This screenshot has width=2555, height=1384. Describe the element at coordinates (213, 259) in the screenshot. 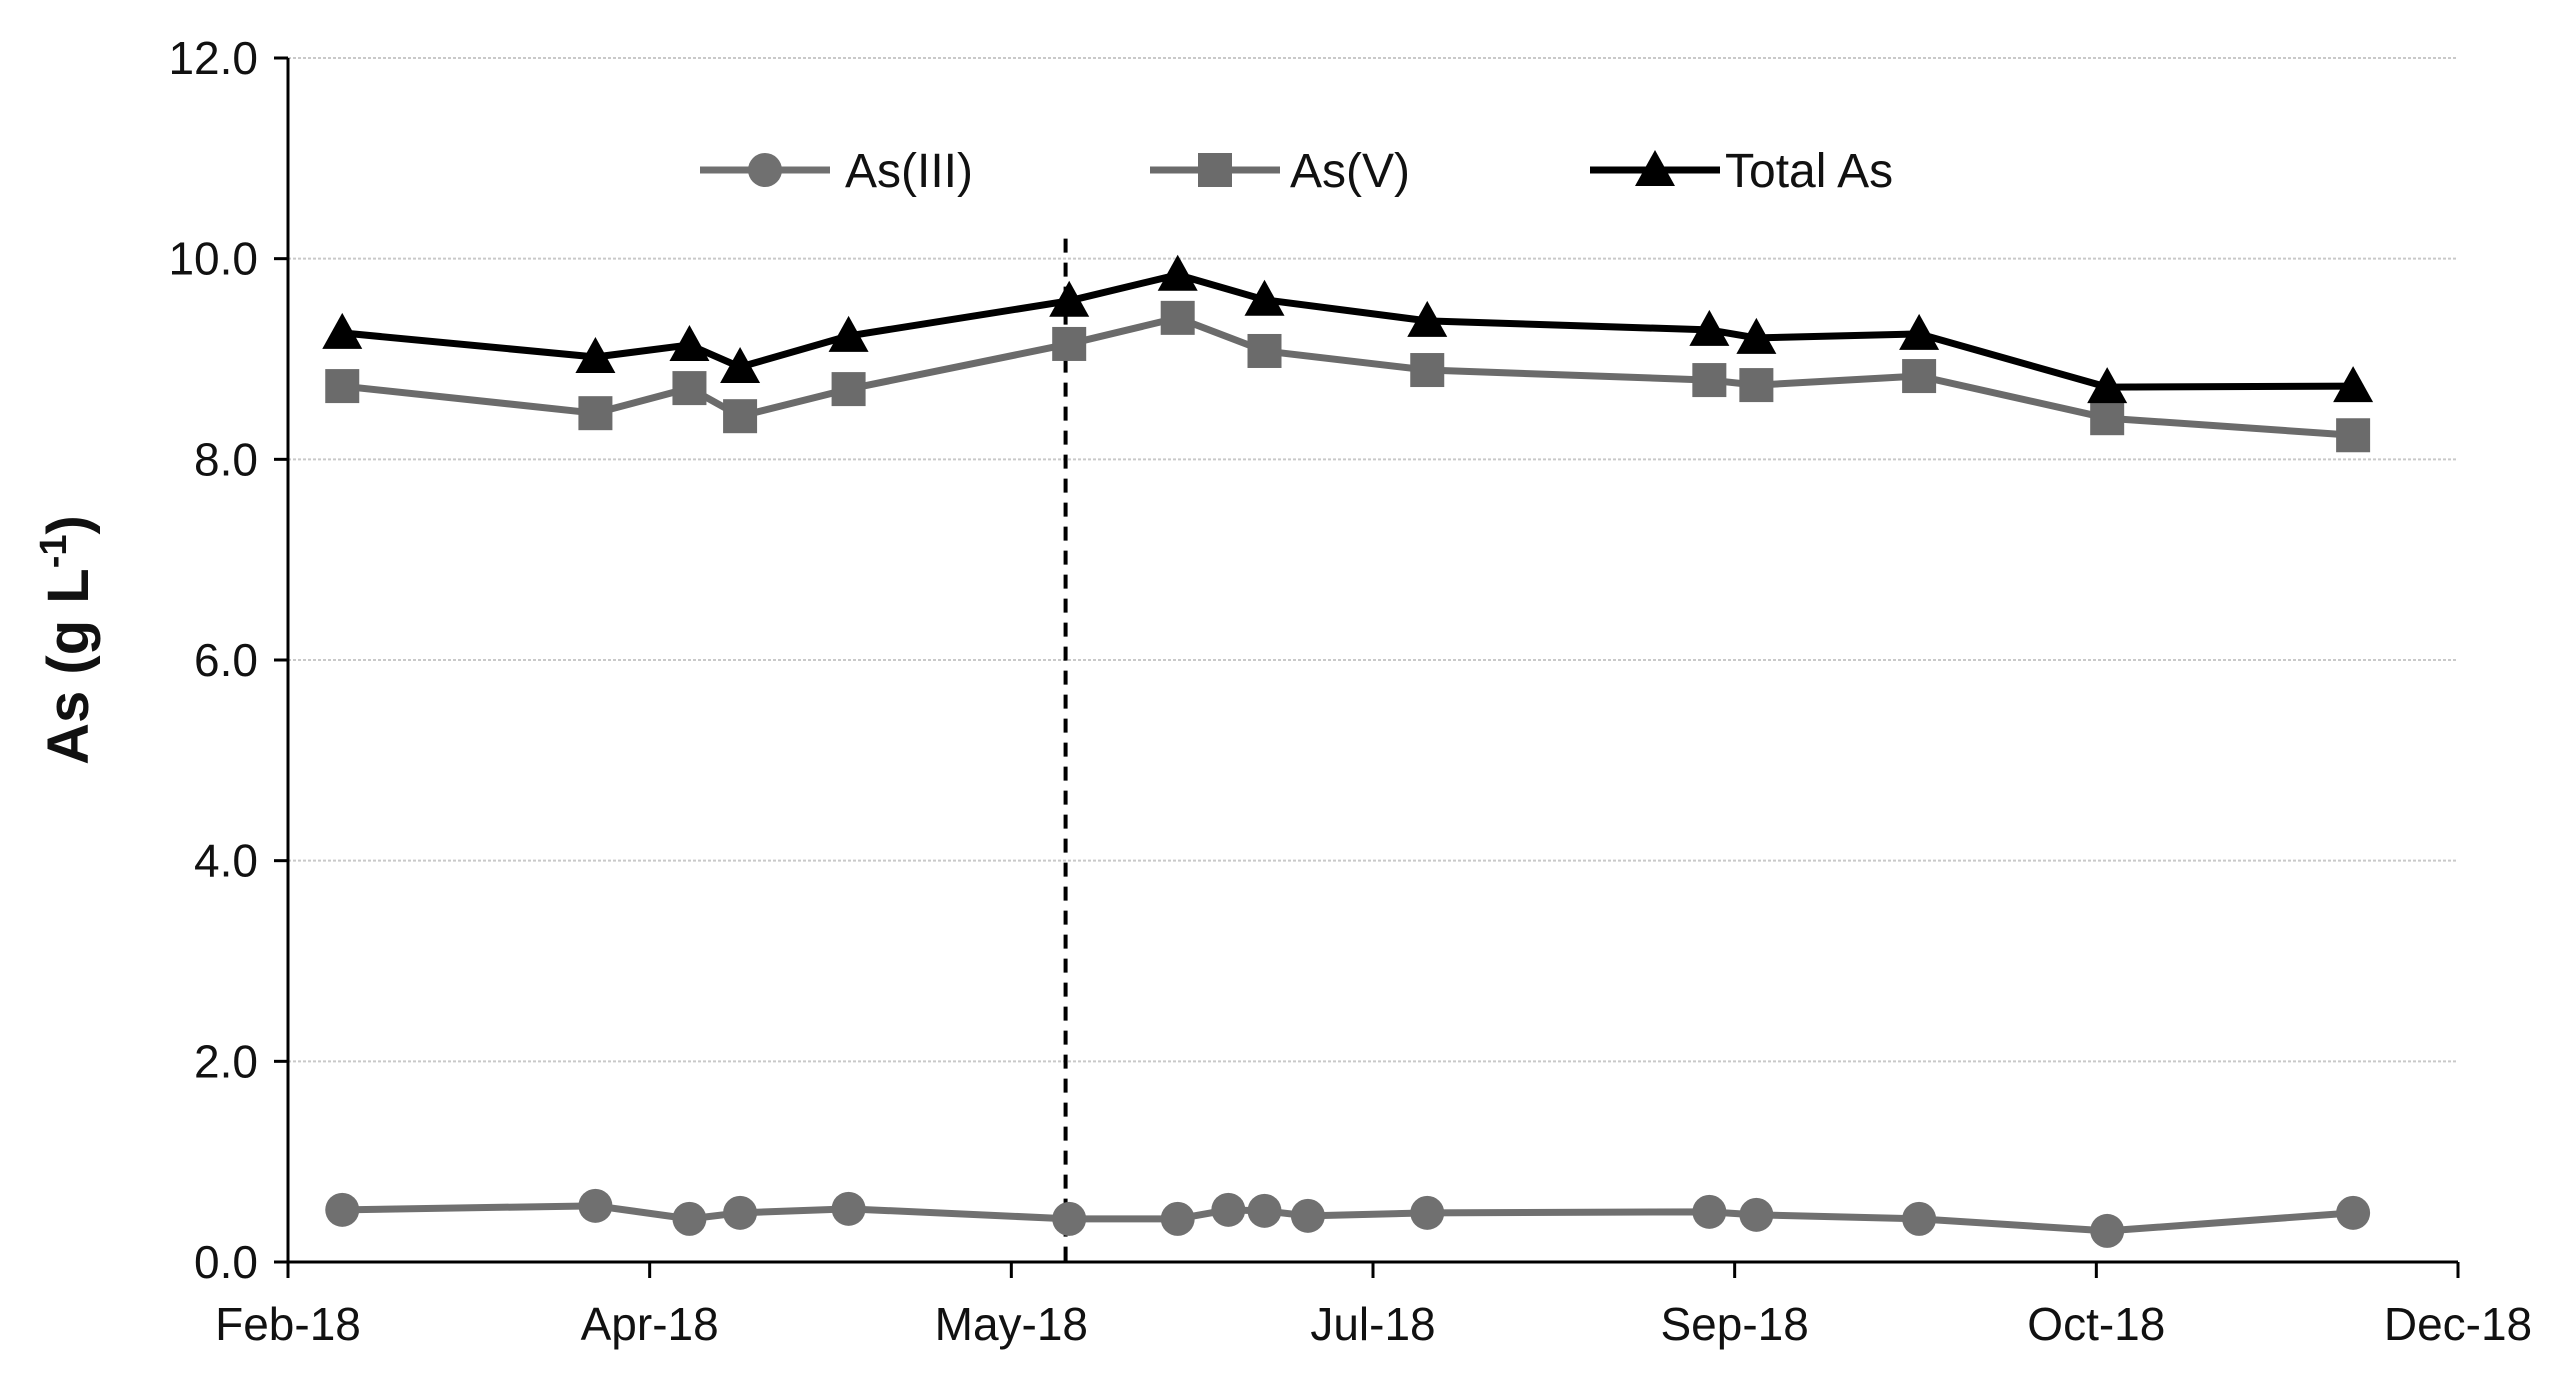

I see `y-tick-label: 10.0` at that location.